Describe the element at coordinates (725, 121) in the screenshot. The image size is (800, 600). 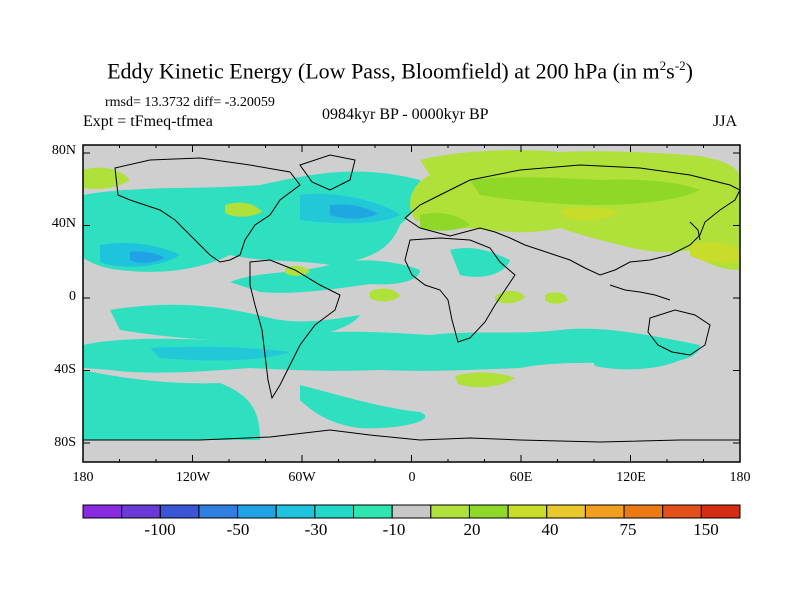
I see `season-label: JJA` at that location.